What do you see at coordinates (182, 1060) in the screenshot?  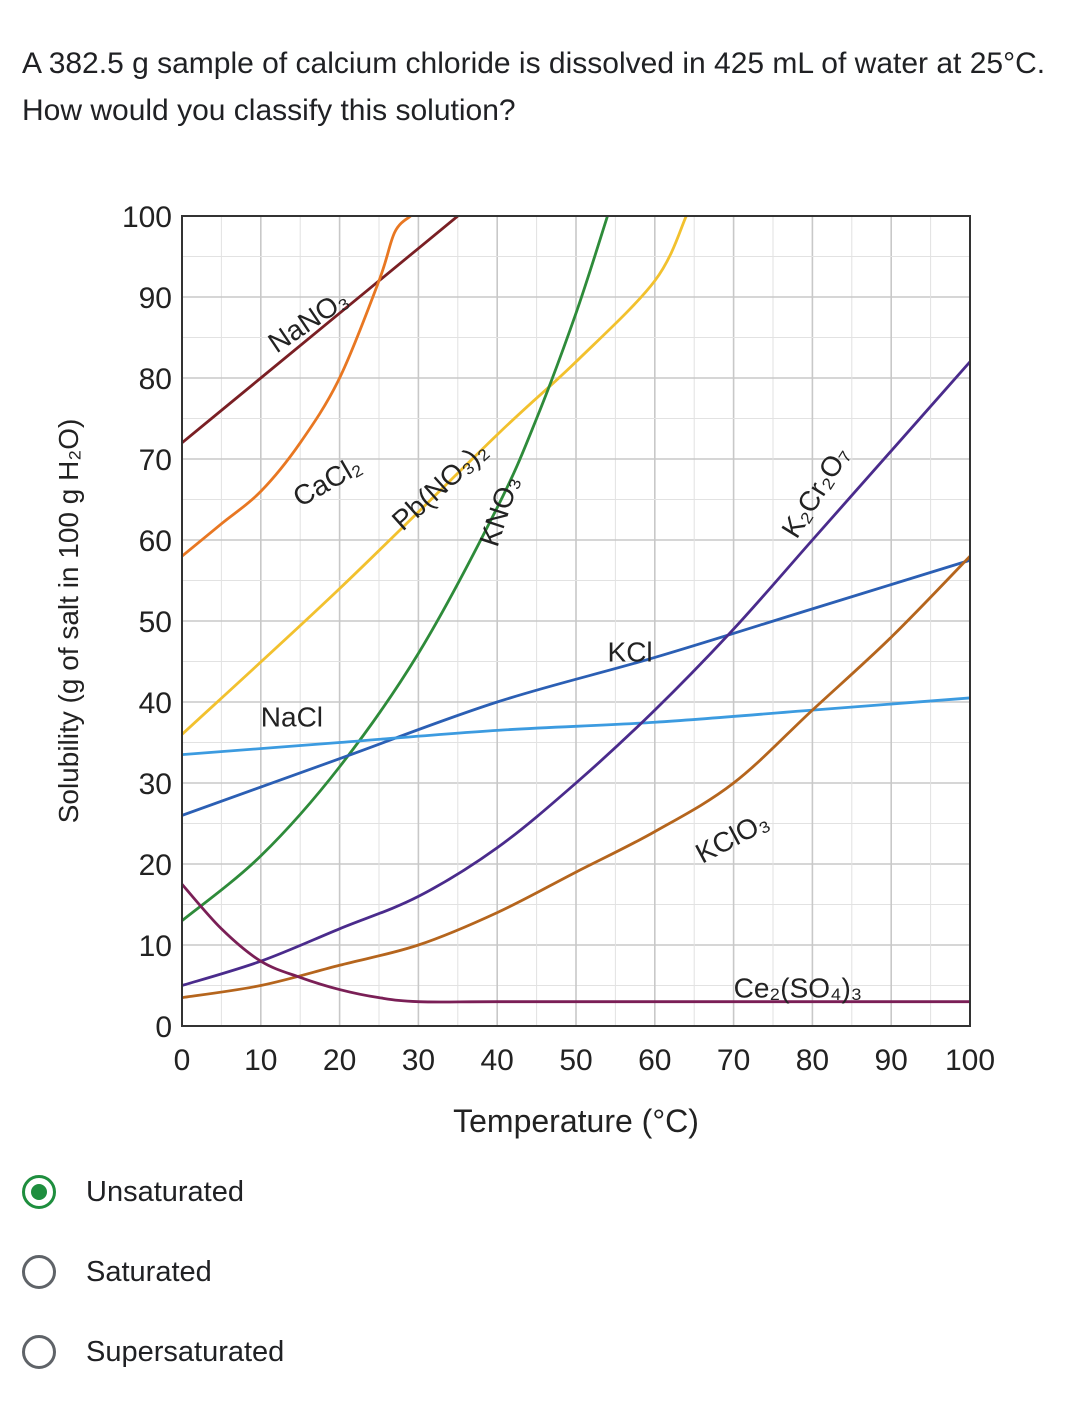 I see `x-tick-label: 0` at bounding box center [182, 1060].